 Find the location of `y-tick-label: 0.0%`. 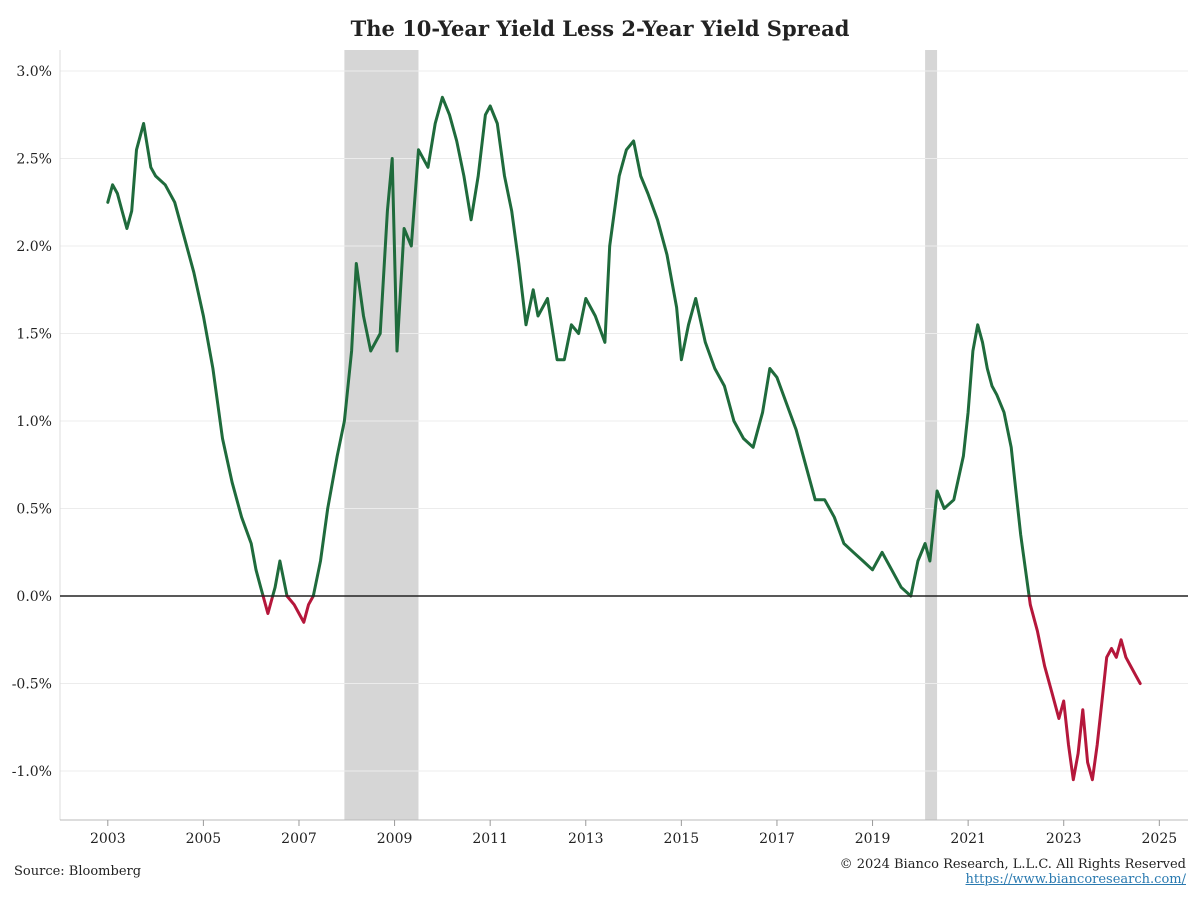

y-tick-label: 0.0% is located at coordinates (34, 597).